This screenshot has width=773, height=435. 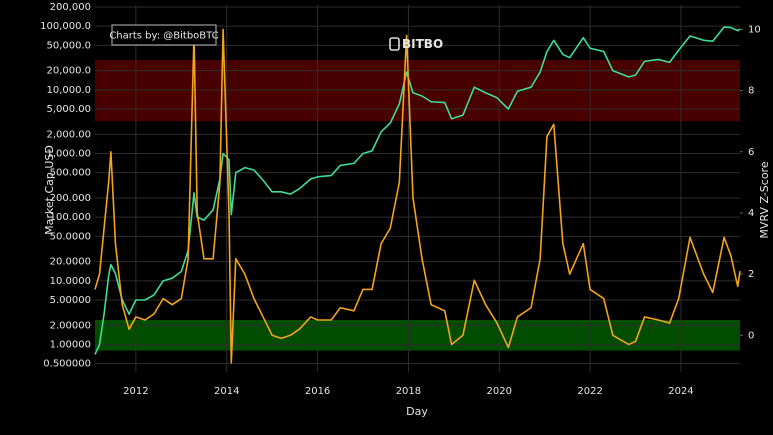 I want to click on y-tick-label: 20.0000, so click(x=70, y=262).